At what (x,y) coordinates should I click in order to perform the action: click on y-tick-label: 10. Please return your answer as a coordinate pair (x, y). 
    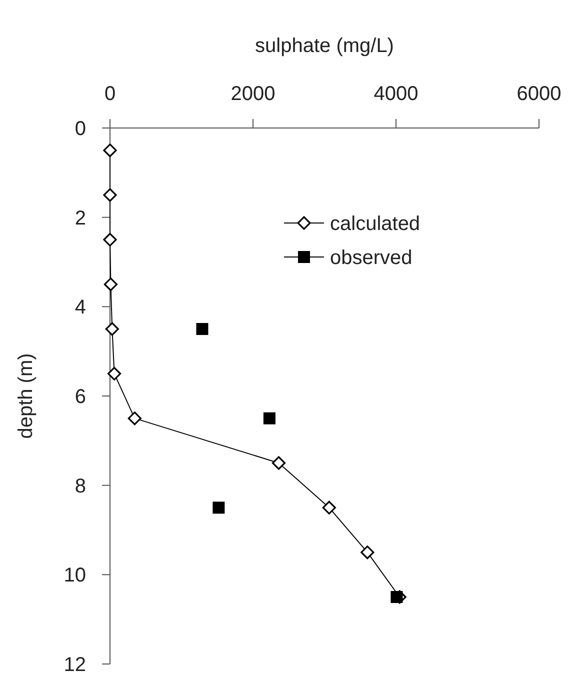
    Looking at the image, I should click on (75, 575).